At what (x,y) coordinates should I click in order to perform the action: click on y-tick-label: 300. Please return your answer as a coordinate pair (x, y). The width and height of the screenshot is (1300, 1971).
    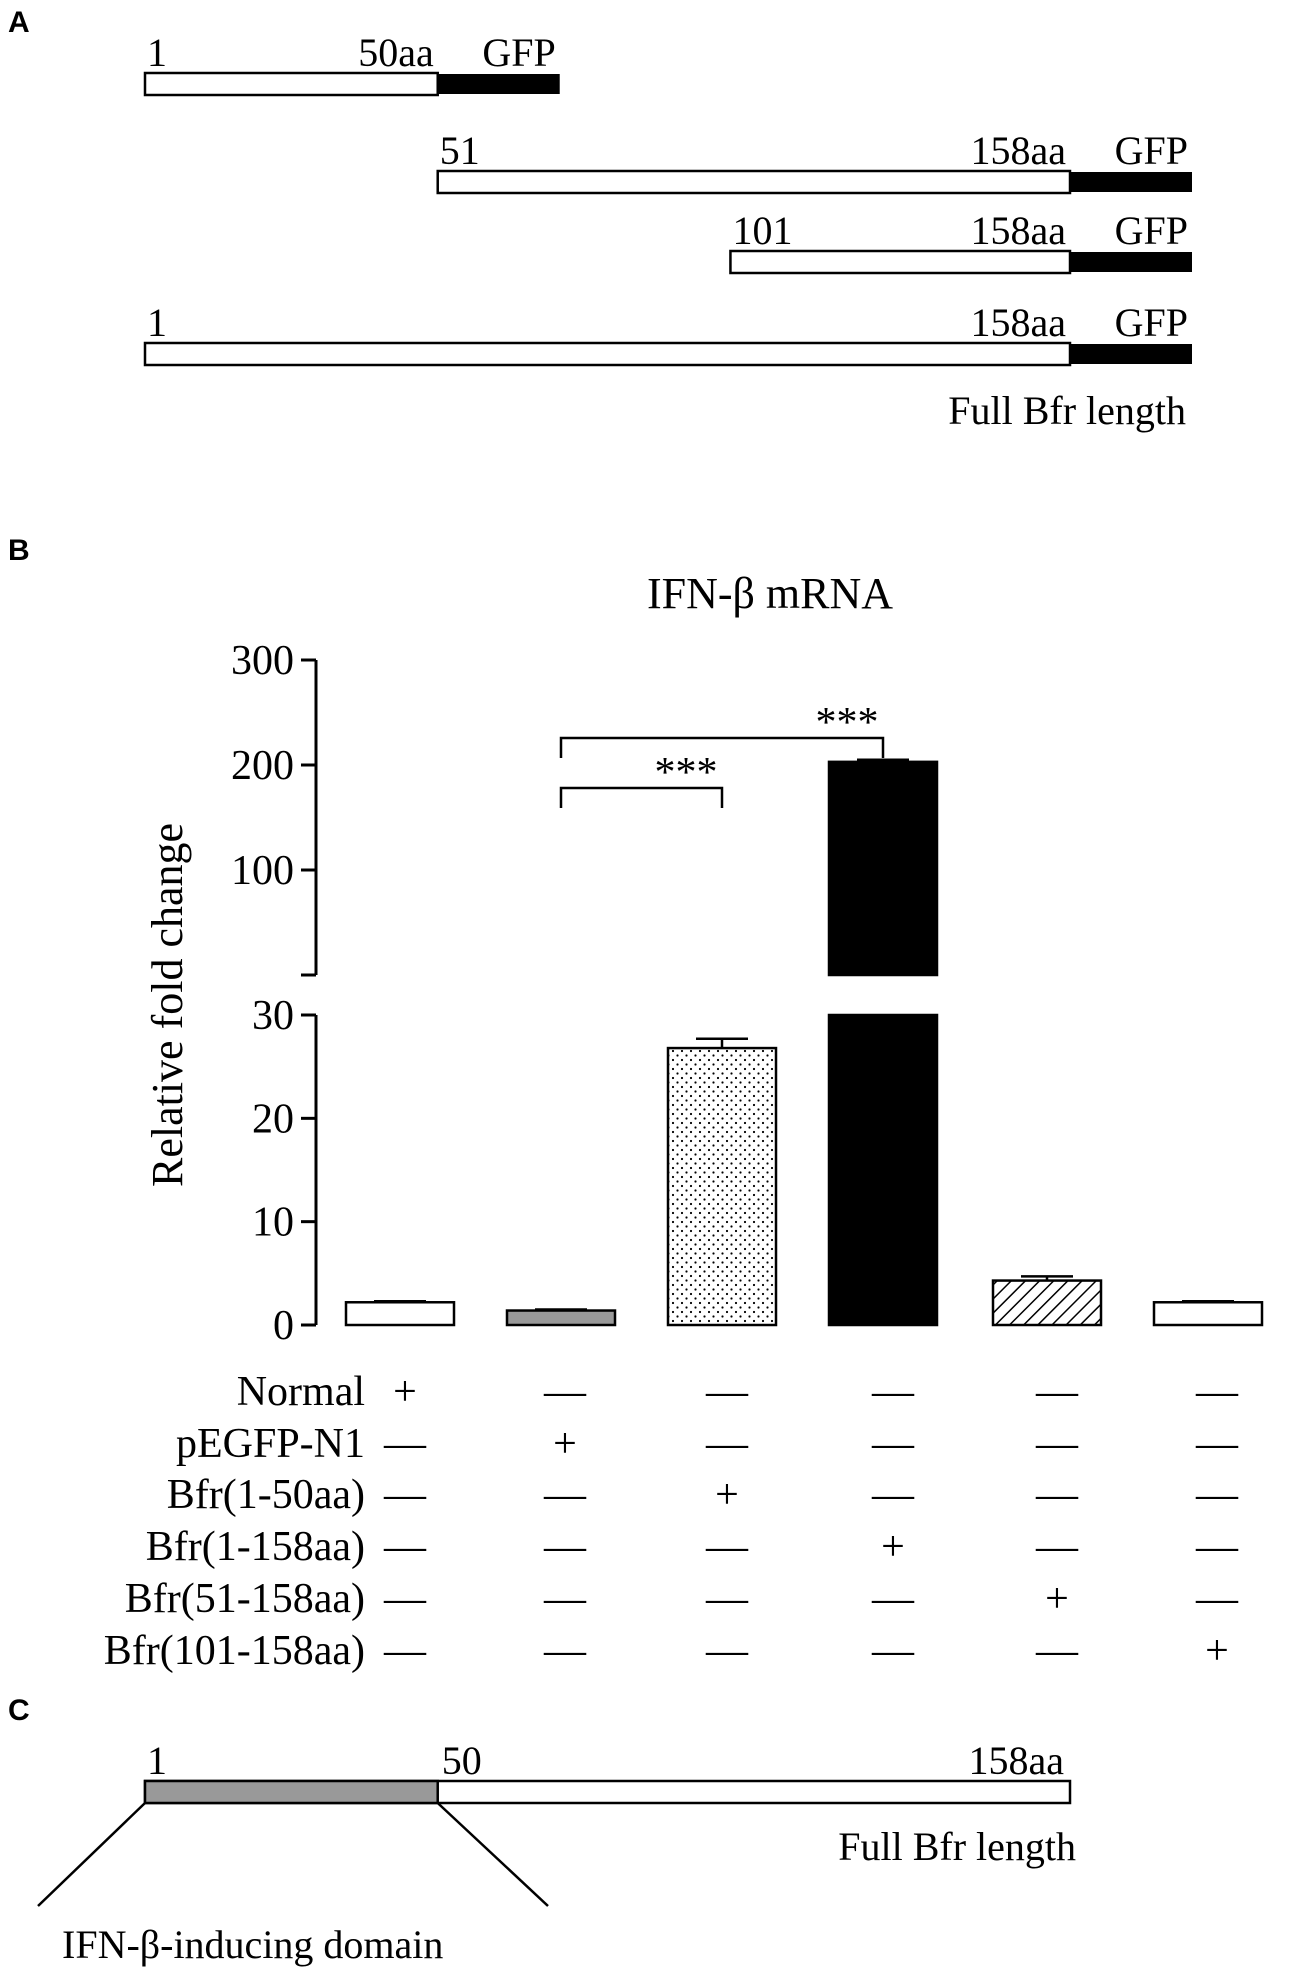
    Looking at the image, I should click on (262, 661).